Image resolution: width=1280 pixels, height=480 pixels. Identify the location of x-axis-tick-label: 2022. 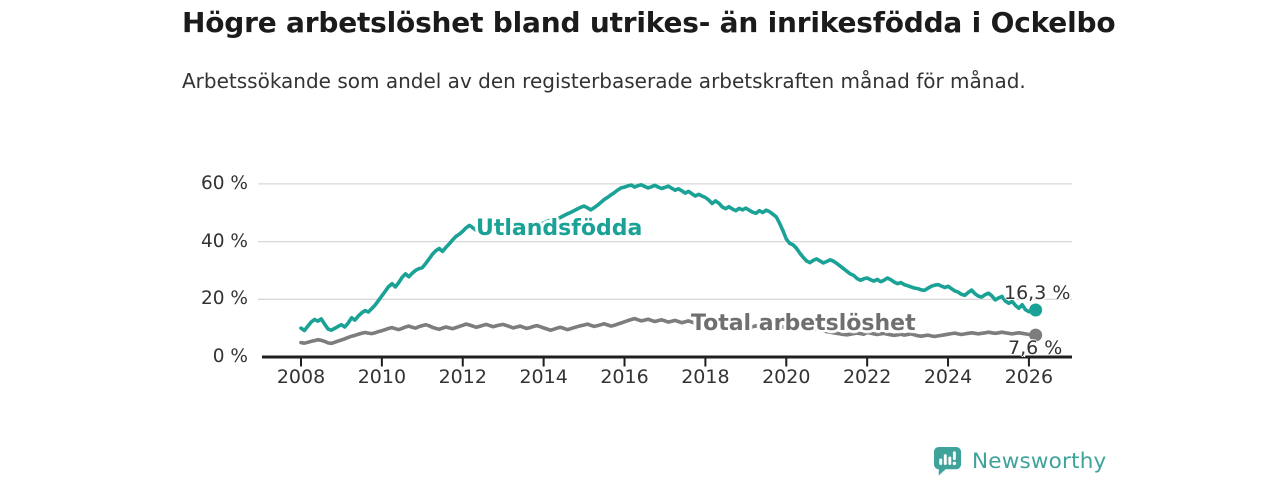
(867, 377).